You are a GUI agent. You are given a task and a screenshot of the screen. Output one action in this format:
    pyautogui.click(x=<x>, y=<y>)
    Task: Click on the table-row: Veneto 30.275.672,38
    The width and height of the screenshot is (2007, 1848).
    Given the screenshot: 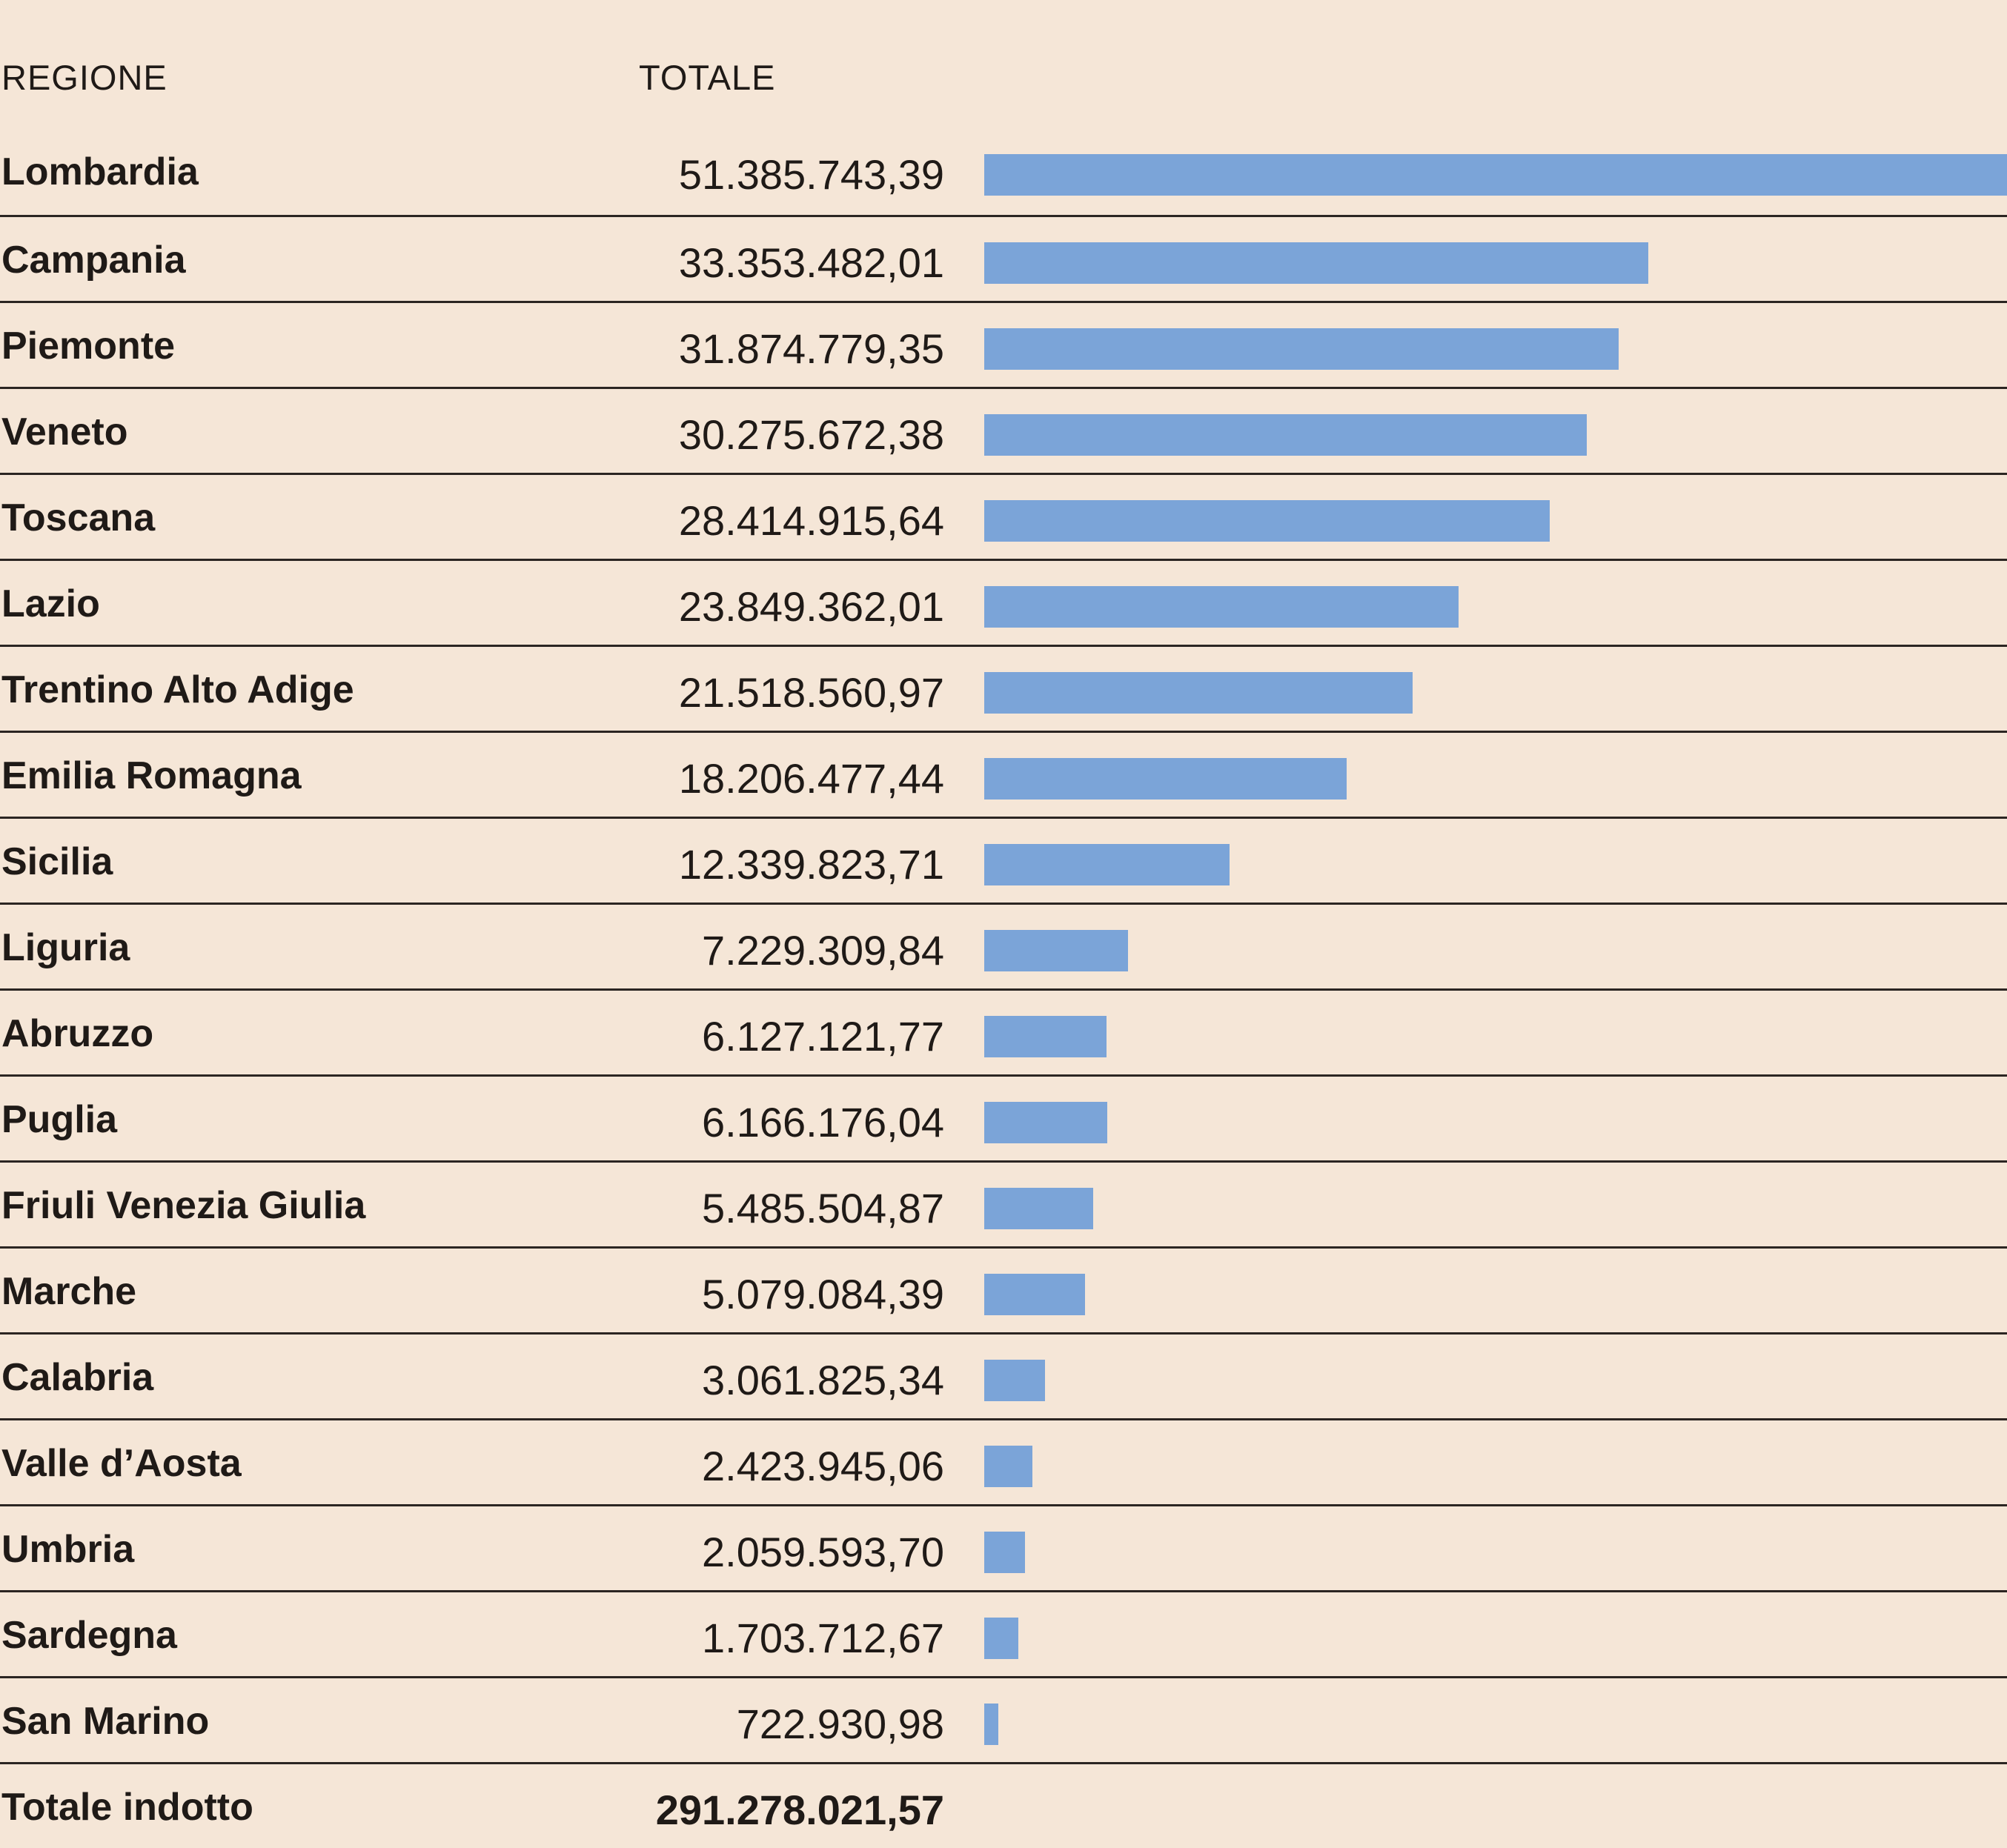 What is the action you would take?
    pyautogui.click(x=1004, y=430)
    